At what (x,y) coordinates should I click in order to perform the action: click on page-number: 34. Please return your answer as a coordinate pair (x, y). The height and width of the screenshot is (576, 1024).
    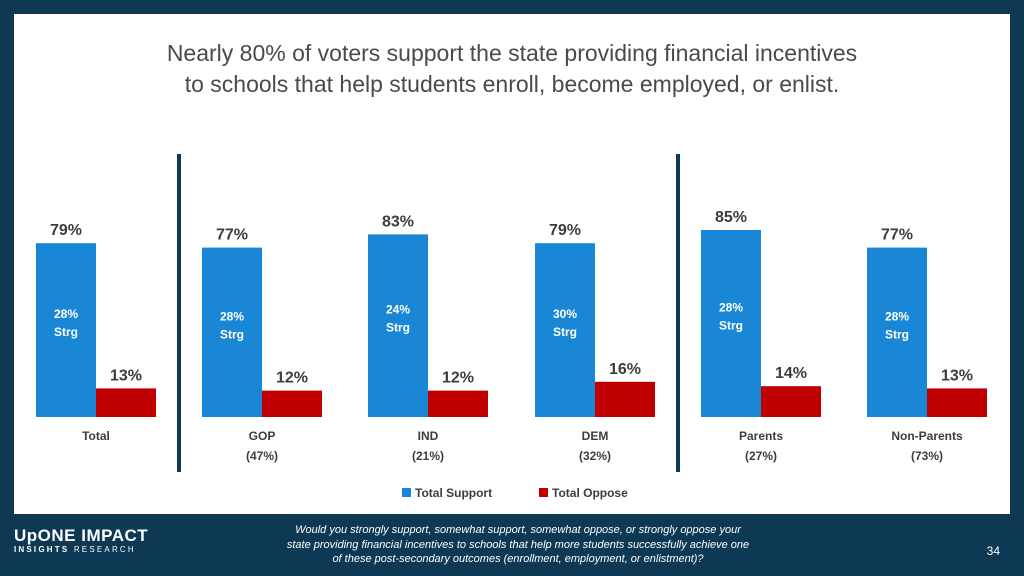
    Looking at the image, I should click on (993, 551).